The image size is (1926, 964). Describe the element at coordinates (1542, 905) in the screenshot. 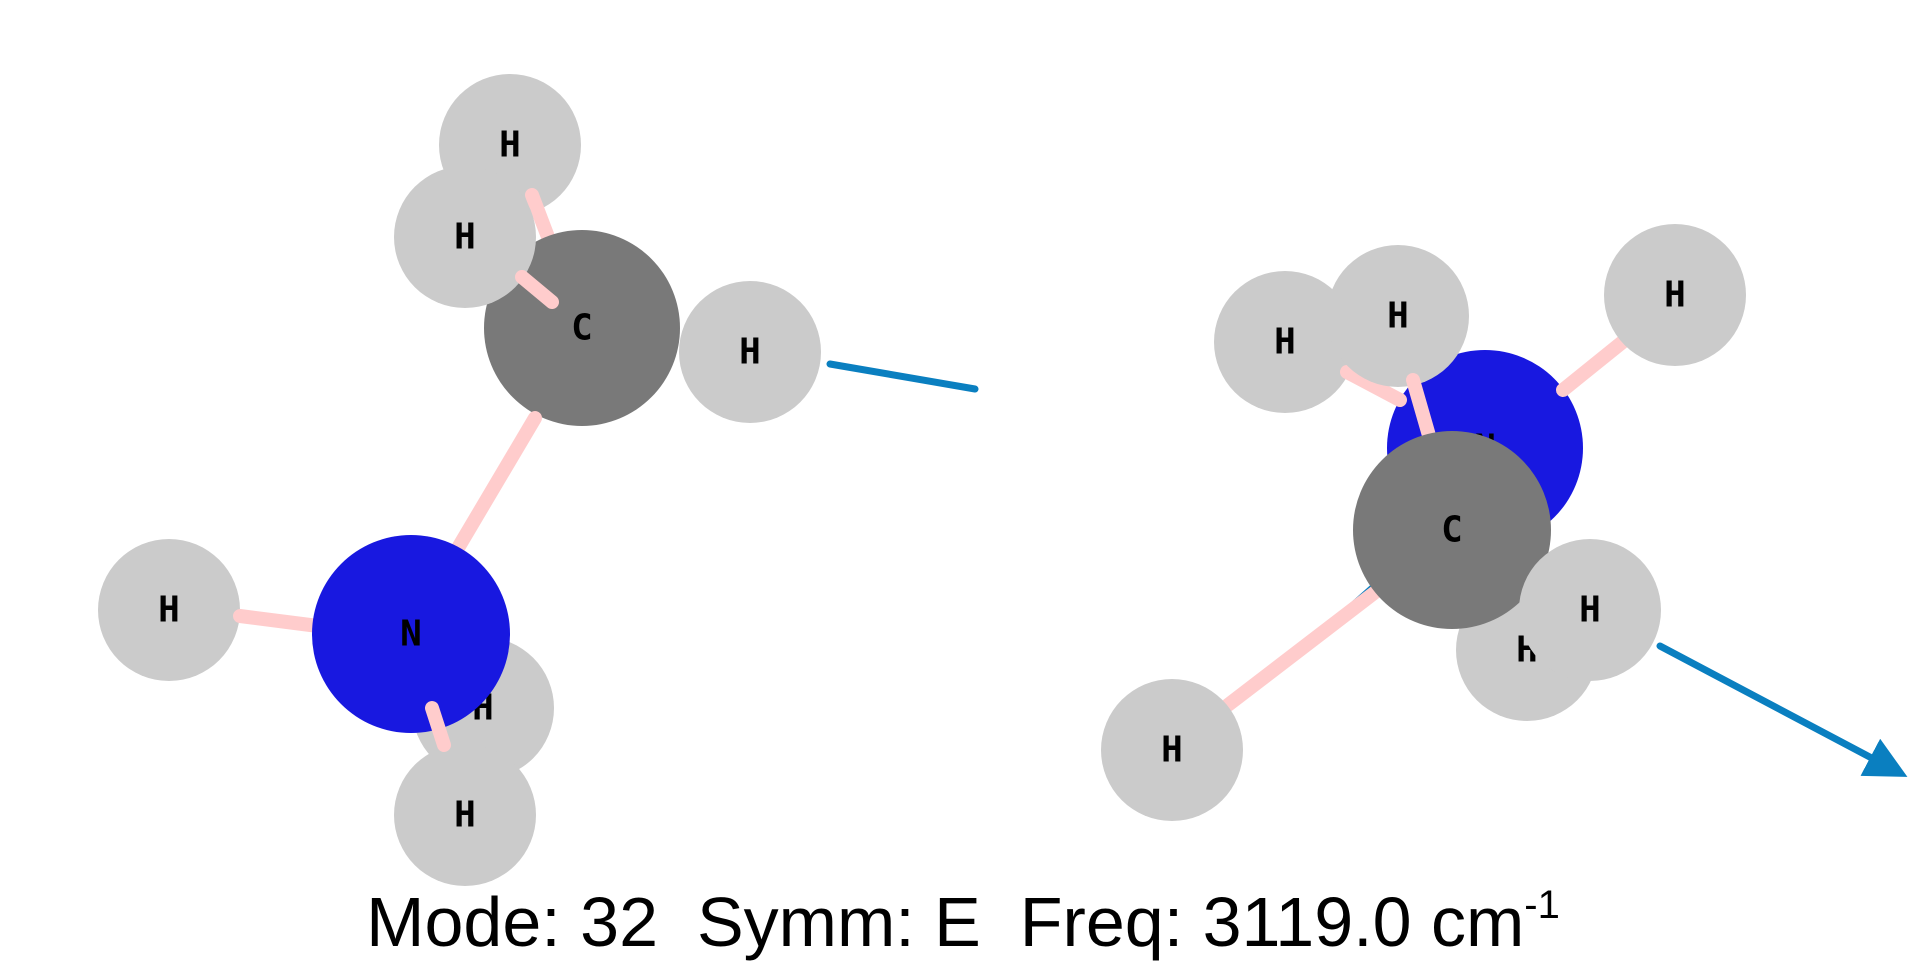

I see `freq-unit-exponent: -1` at that location.